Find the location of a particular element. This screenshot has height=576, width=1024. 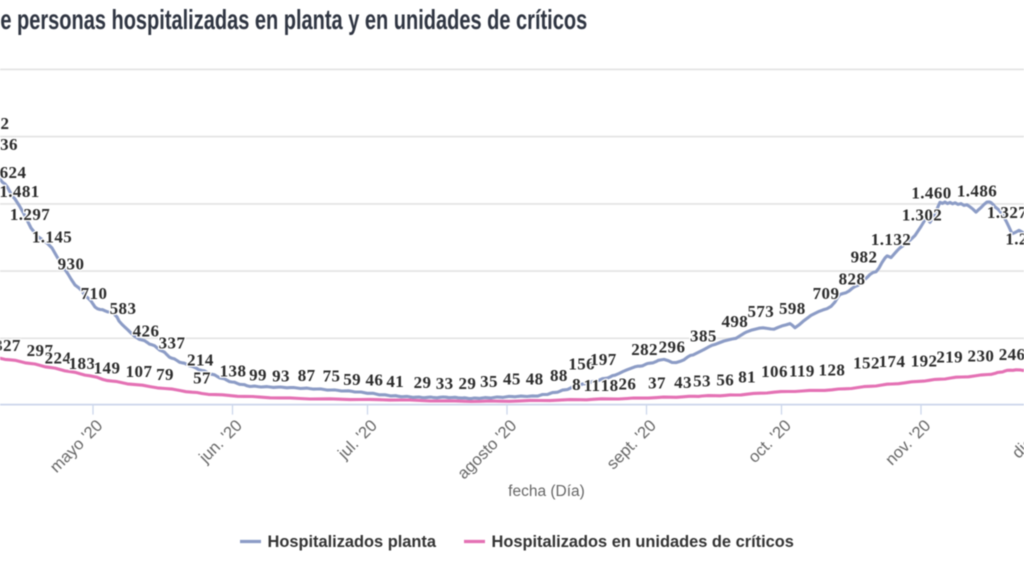

svg-text: 624 is located at coordinates (13, 172).